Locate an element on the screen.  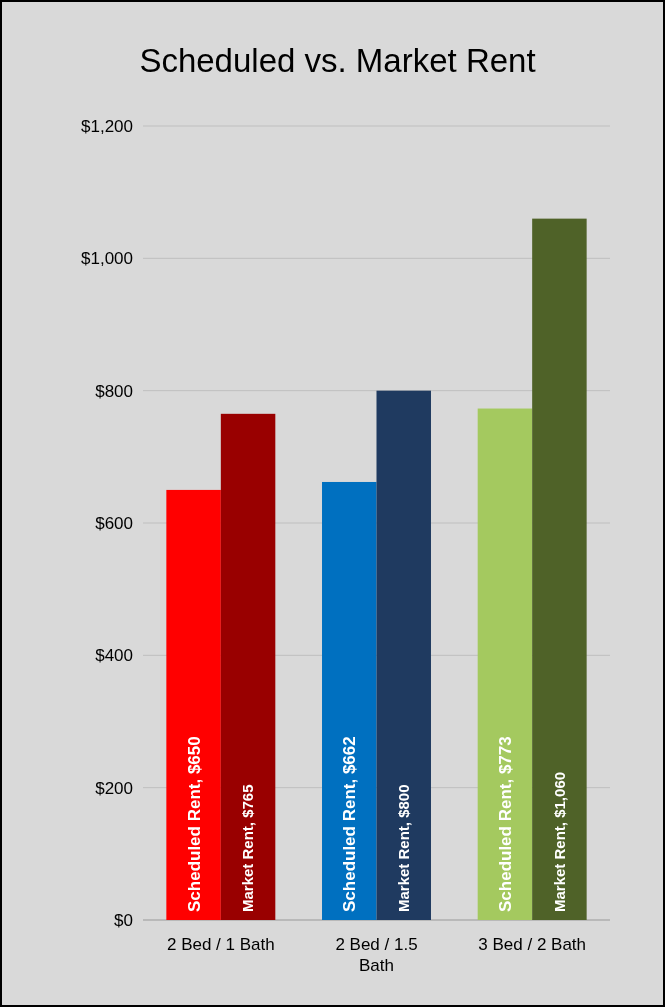
x-tick-label: 3 Bed / 2 Bath is located at coordinates (532, 944).